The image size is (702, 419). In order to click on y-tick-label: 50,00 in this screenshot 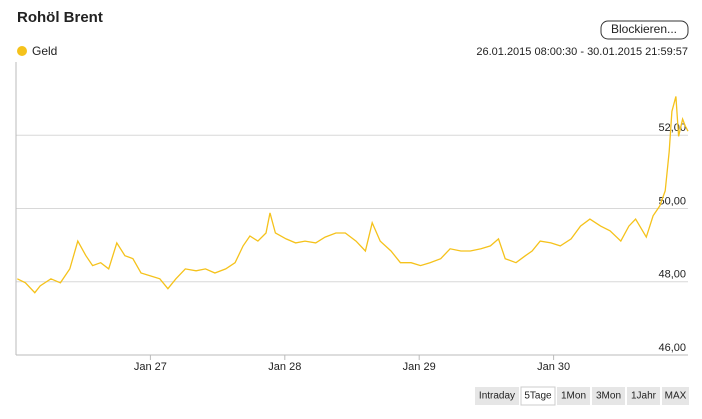, I will do `click(672, 201)`.